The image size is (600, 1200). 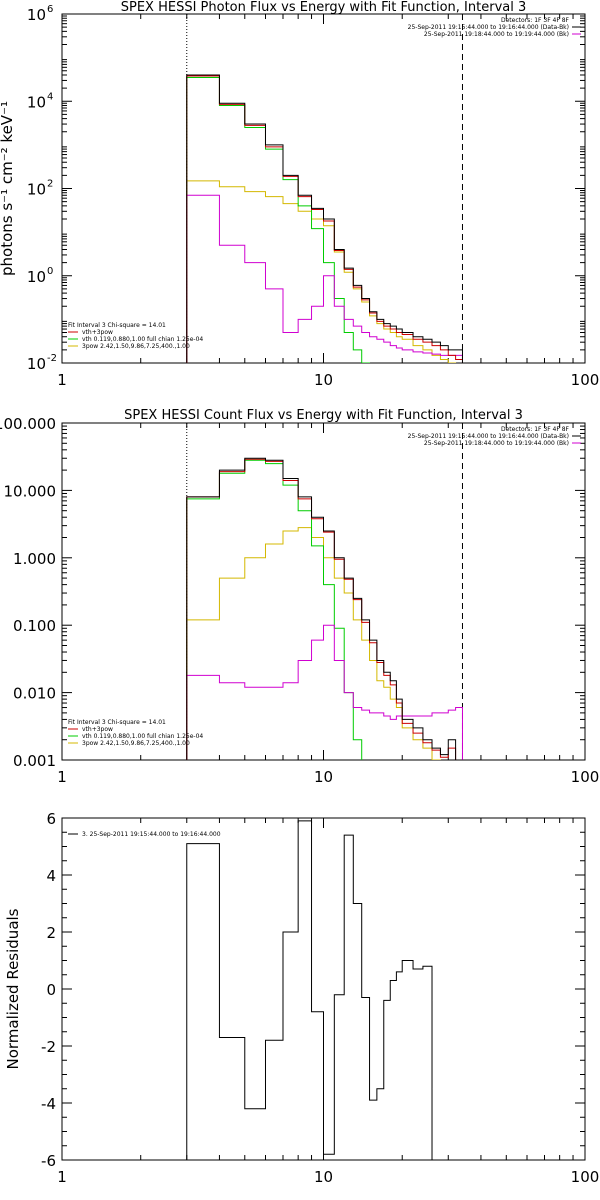 What do you see at coordinates (30, 491) in the screenshot?
I see `y-tick-label: 10.000` at bounding box center [30, 491].